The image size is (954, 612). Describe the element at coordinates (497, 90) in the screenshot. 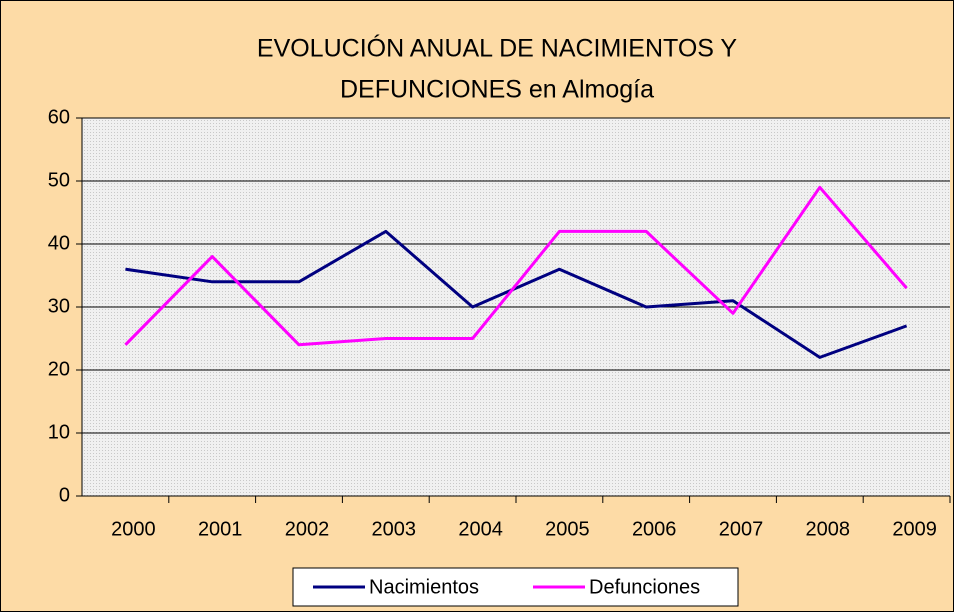

I see `chart-title: DEFUNCIONES en Almogía` at that location.